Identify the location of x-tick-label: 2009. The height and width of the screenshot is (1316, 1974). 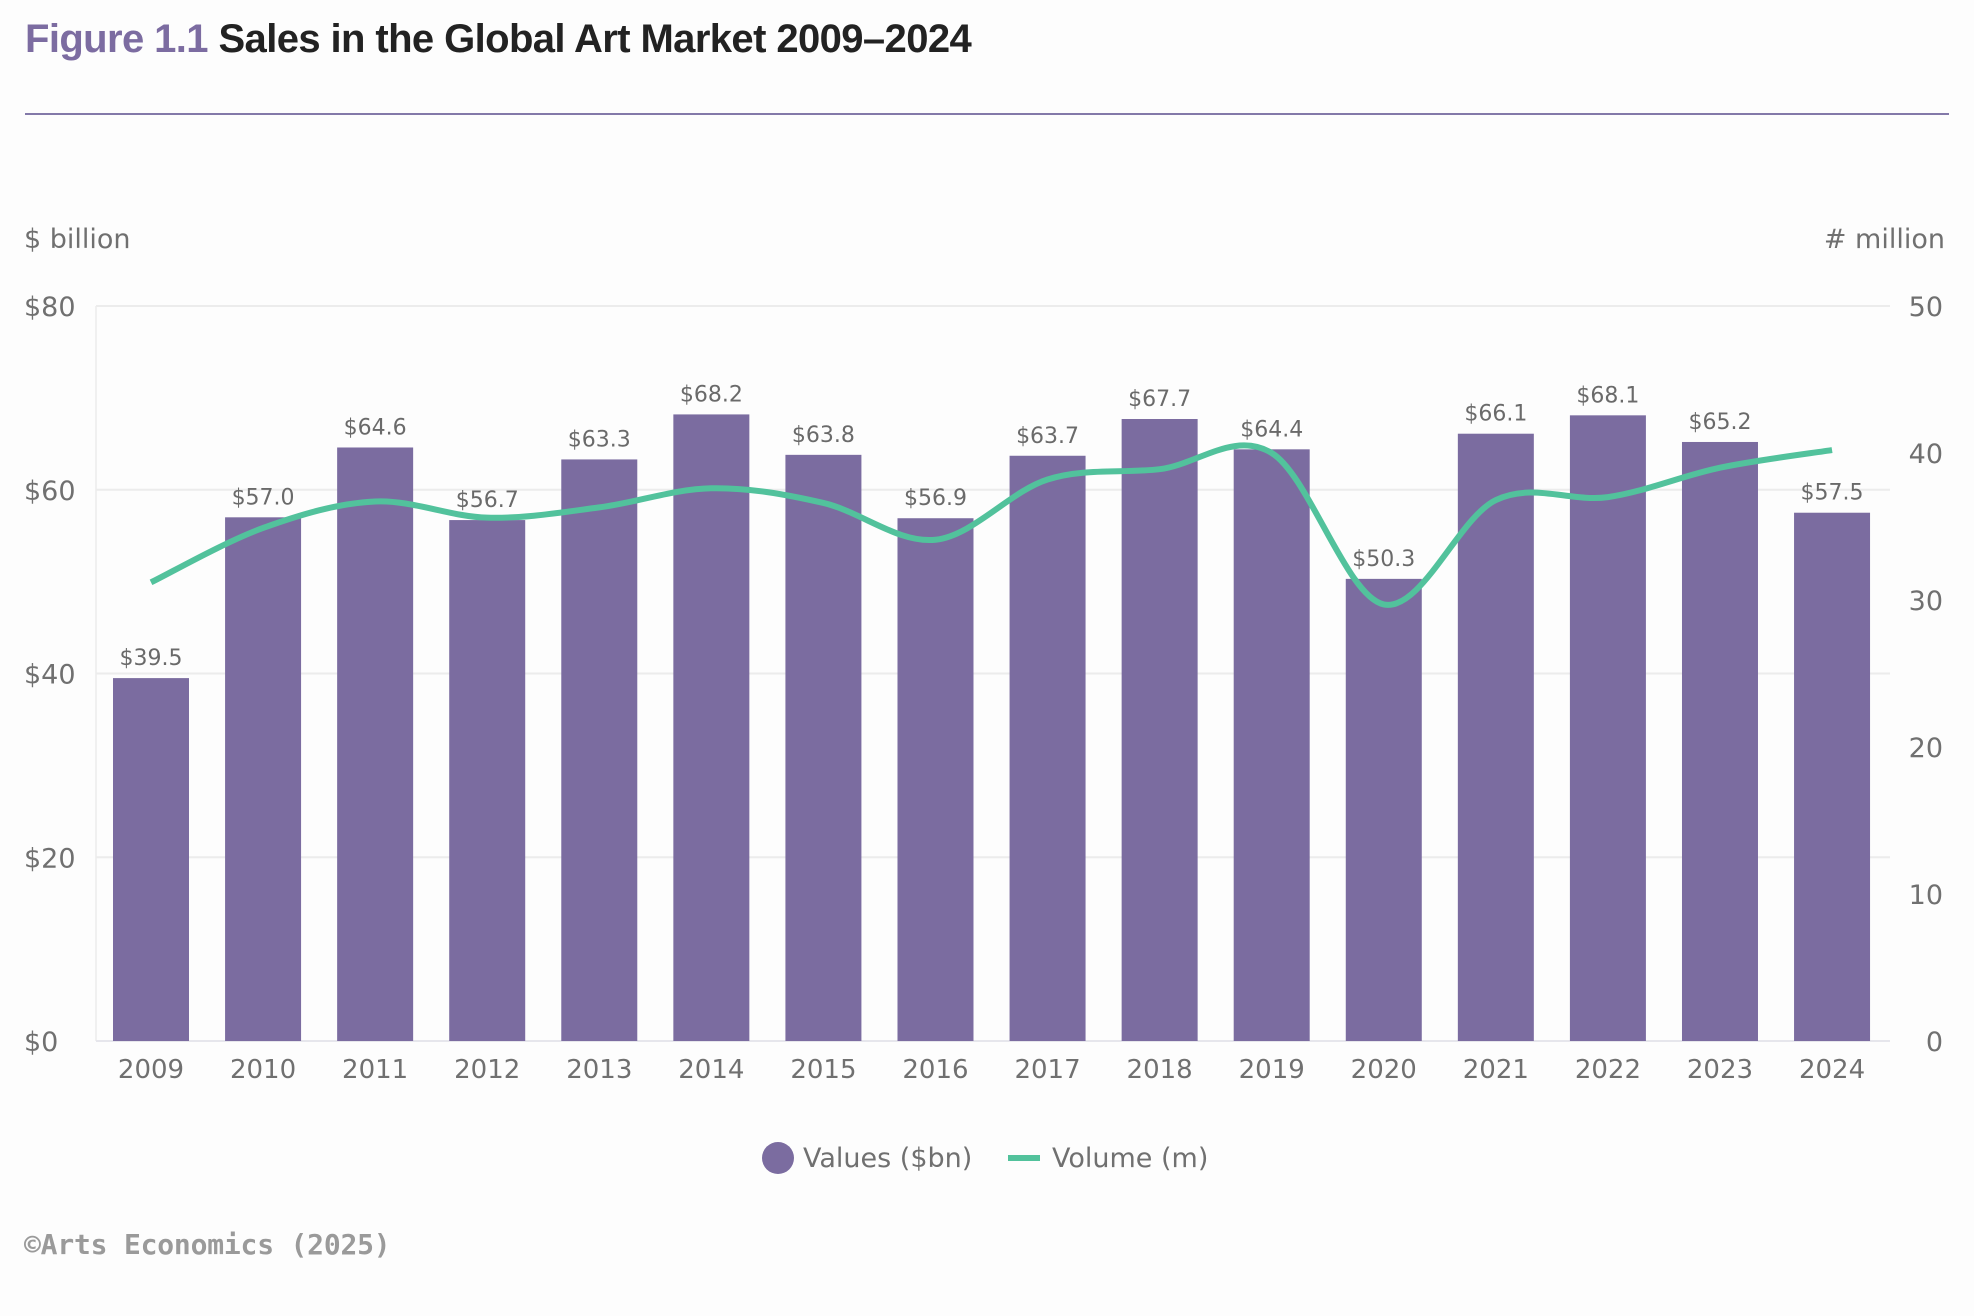
(151, 1070).